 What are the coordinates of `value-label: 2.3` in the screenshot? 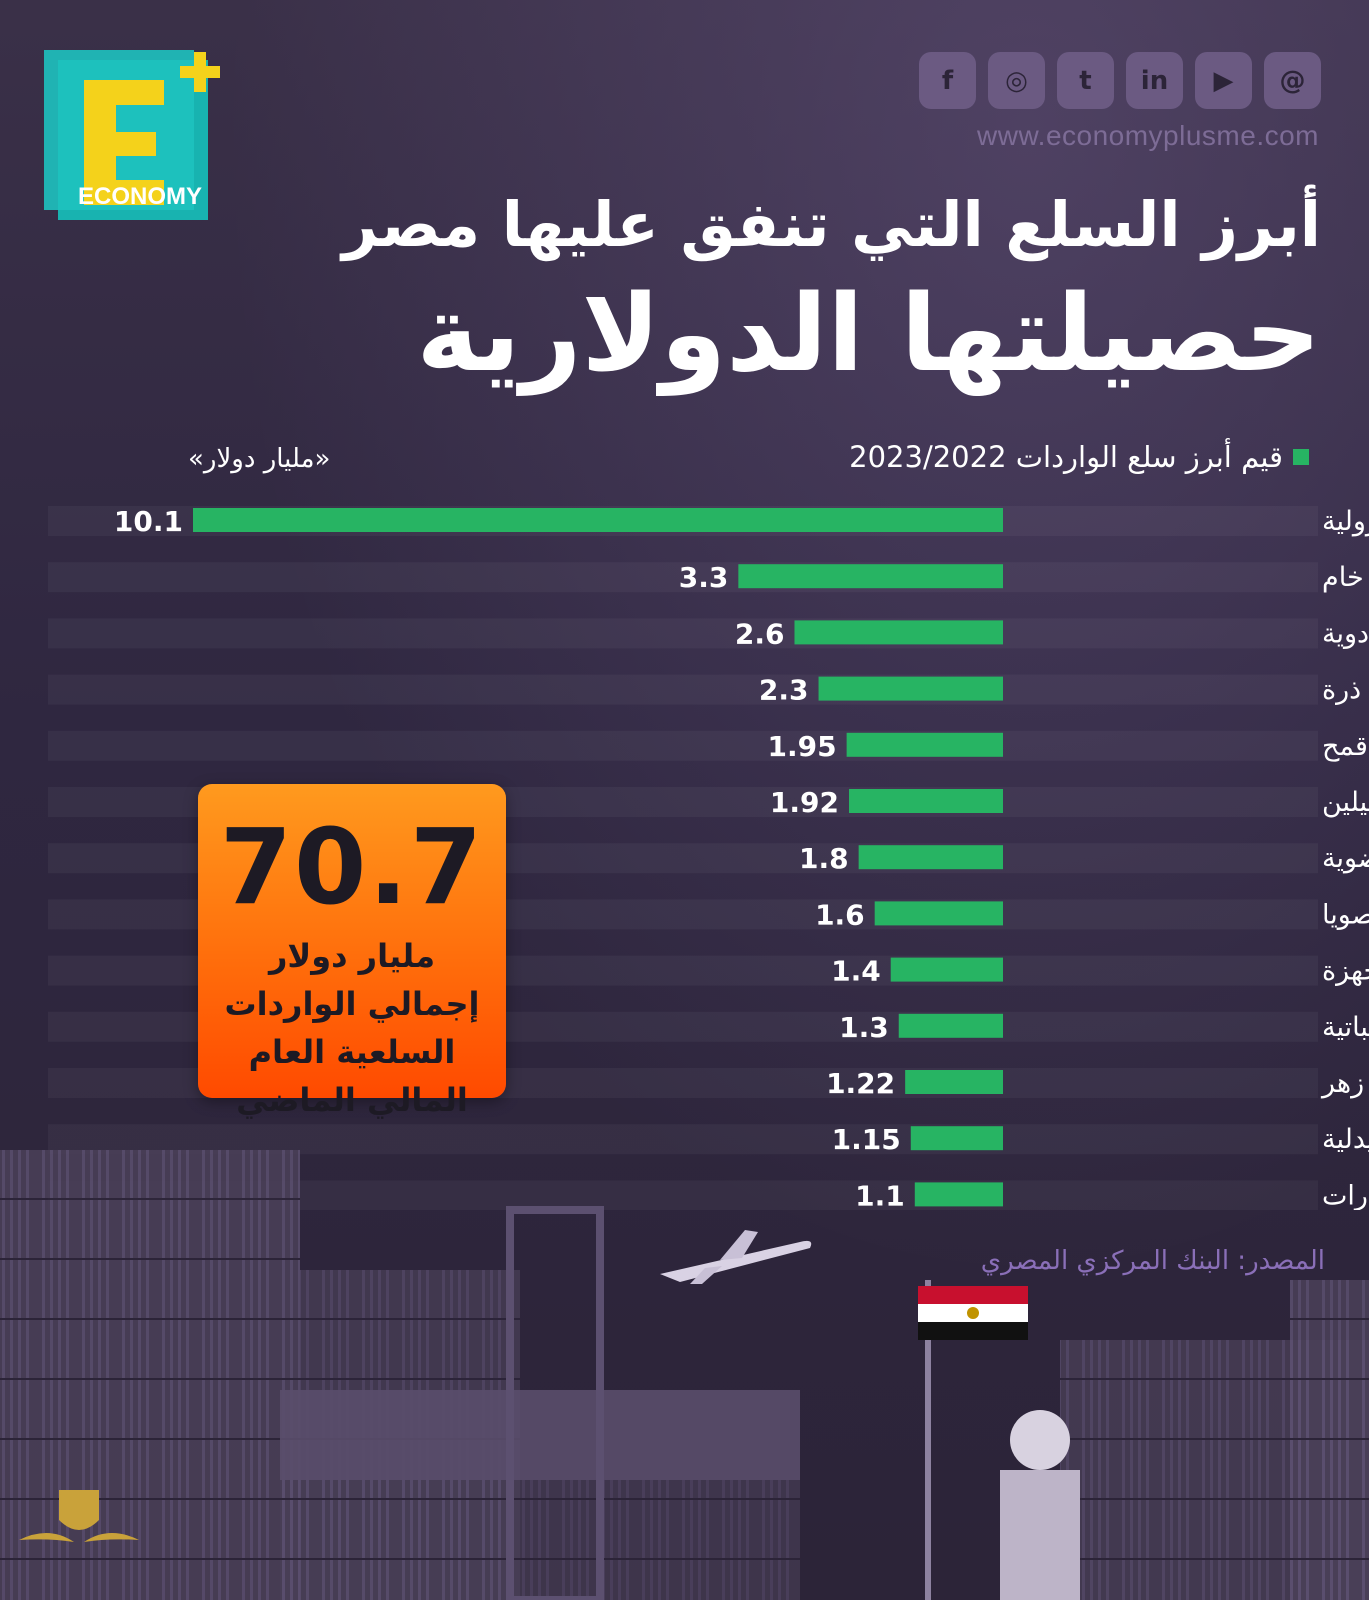 It's located at (784, 690).